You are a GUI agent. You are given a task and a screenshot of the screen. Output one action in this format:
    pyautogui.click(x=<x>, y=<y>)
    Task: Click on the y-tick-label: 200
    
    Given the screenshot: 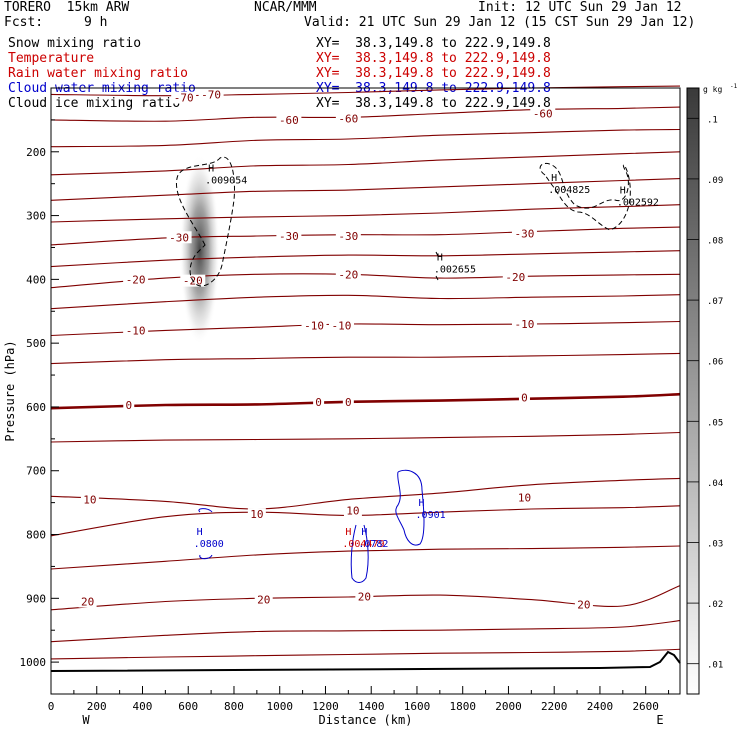 What is the action you would take?
    pyautogui.click(x=36, y=152)
    